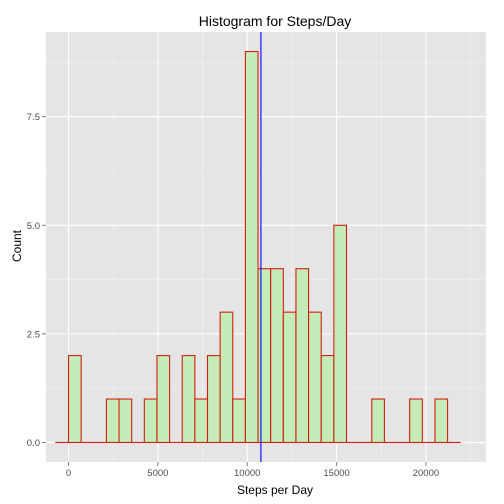 This screenshot has height=504, width=504. I want to click on y-axis-ticks: 0.0 2.5 5.0 7.5, so click(36, 280).